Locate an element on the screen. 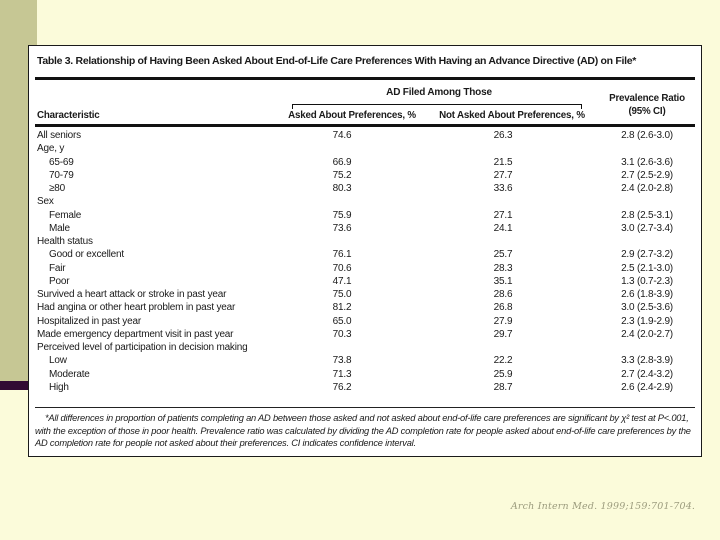 Image resolution: width=720 pixels, height=540 pixels. left-accent-bar is located at coordinates (18, 385).